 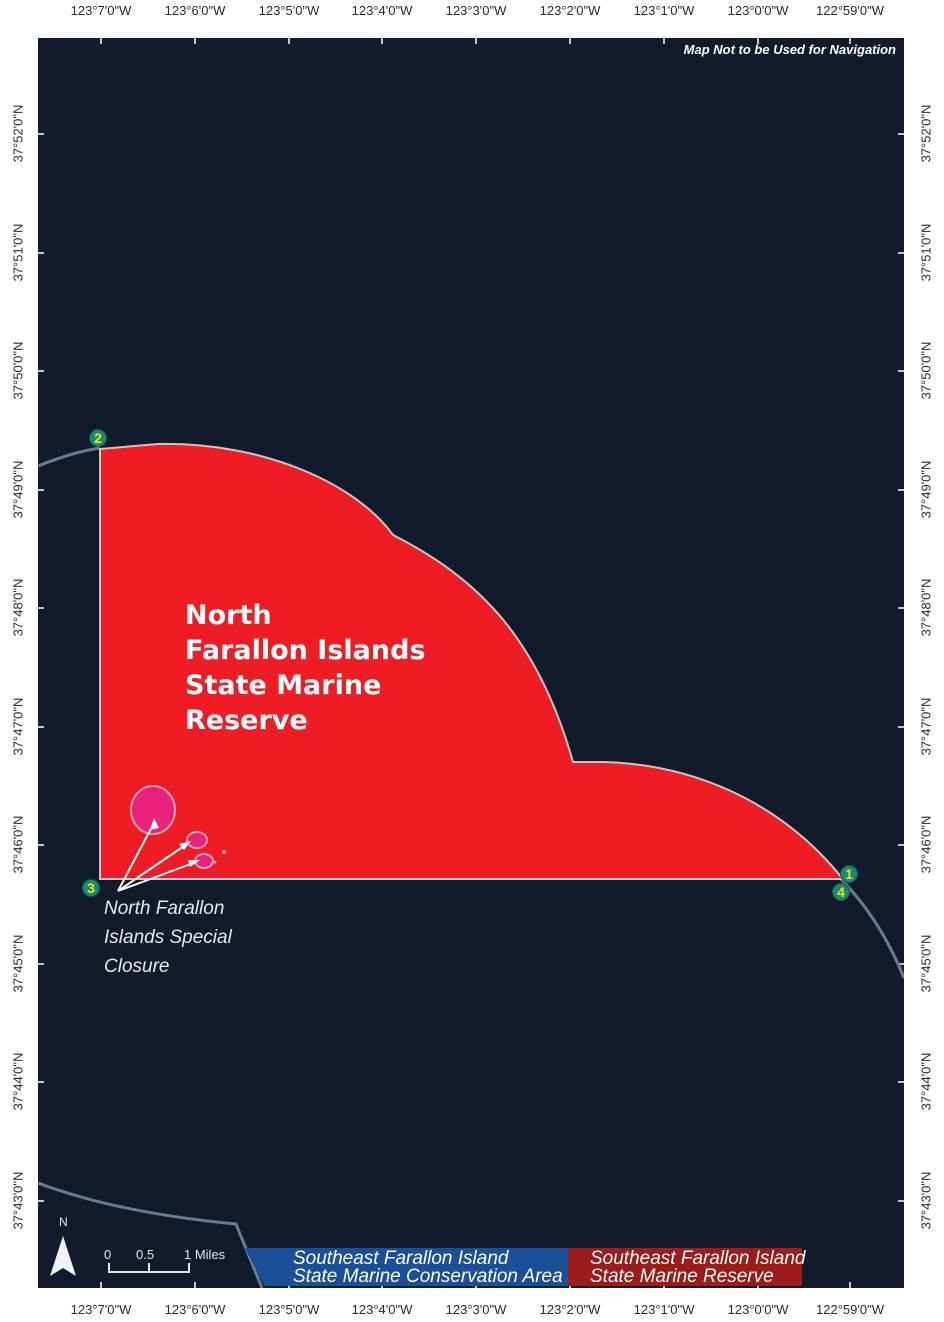 I want to click on reserve-title-line: North, so click(x=228, y=615).